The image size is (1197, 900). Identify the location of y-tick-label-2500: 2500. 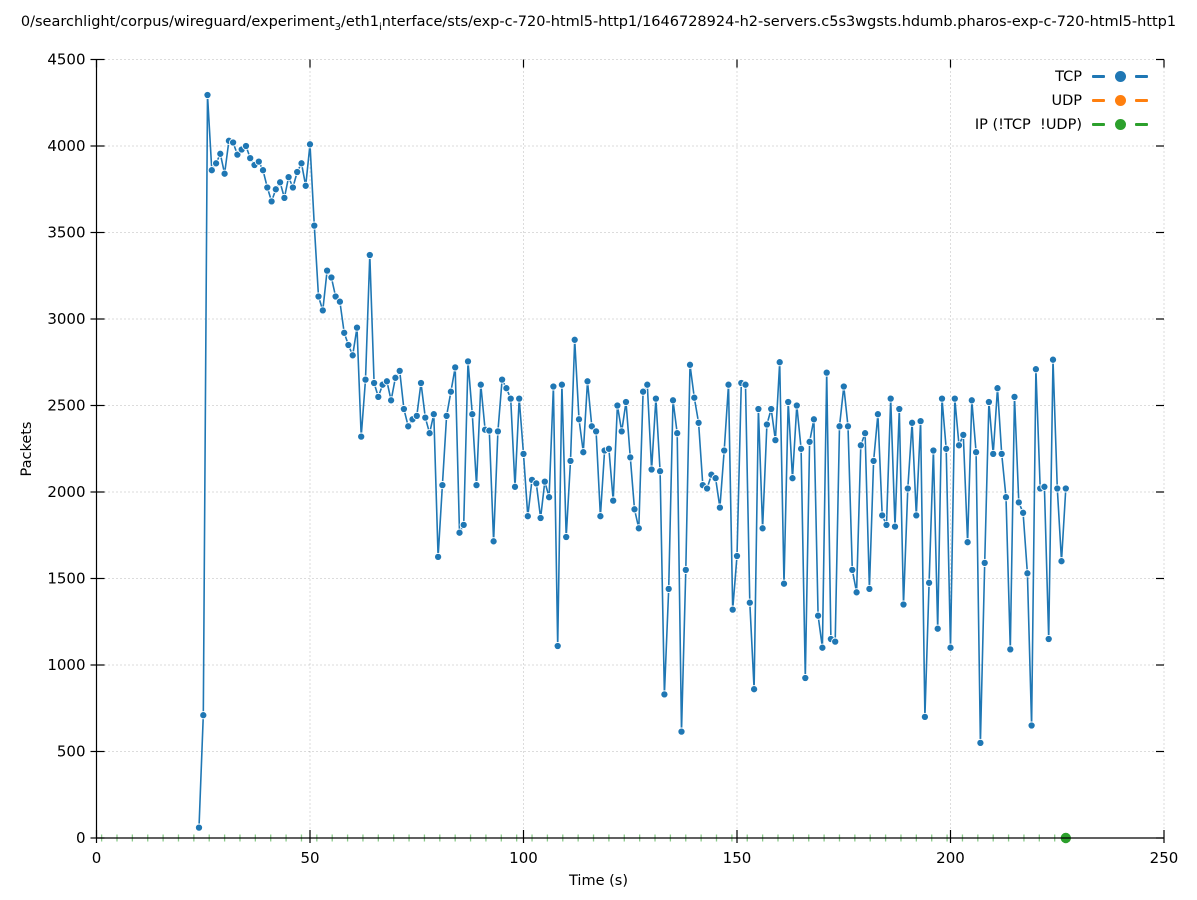
(66, 406).